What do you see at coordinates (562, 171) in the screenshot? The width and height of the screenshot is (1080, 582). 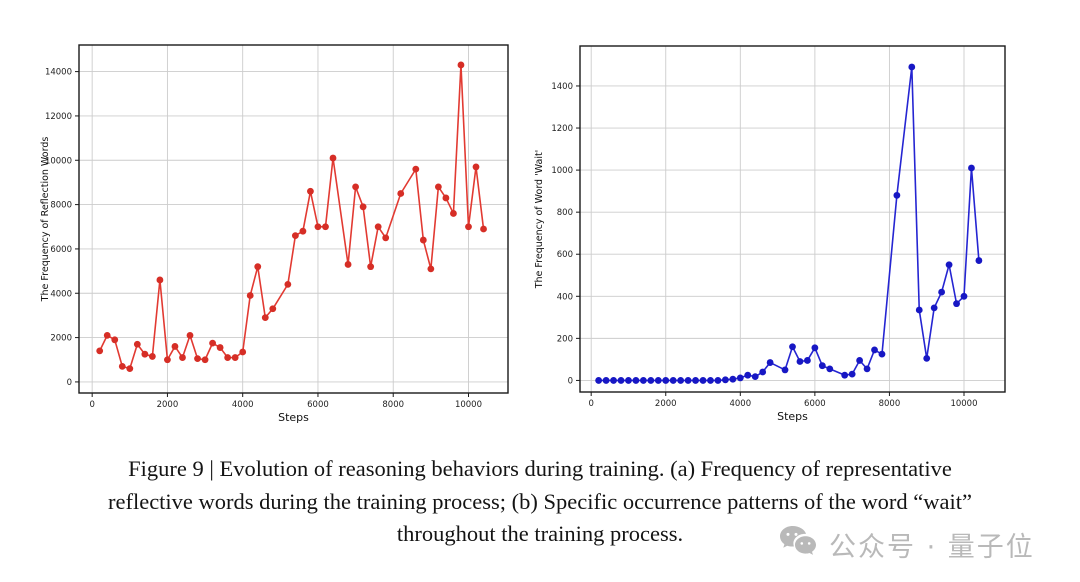 I see `svg-text: 1000` at bounding box center [562, 171].